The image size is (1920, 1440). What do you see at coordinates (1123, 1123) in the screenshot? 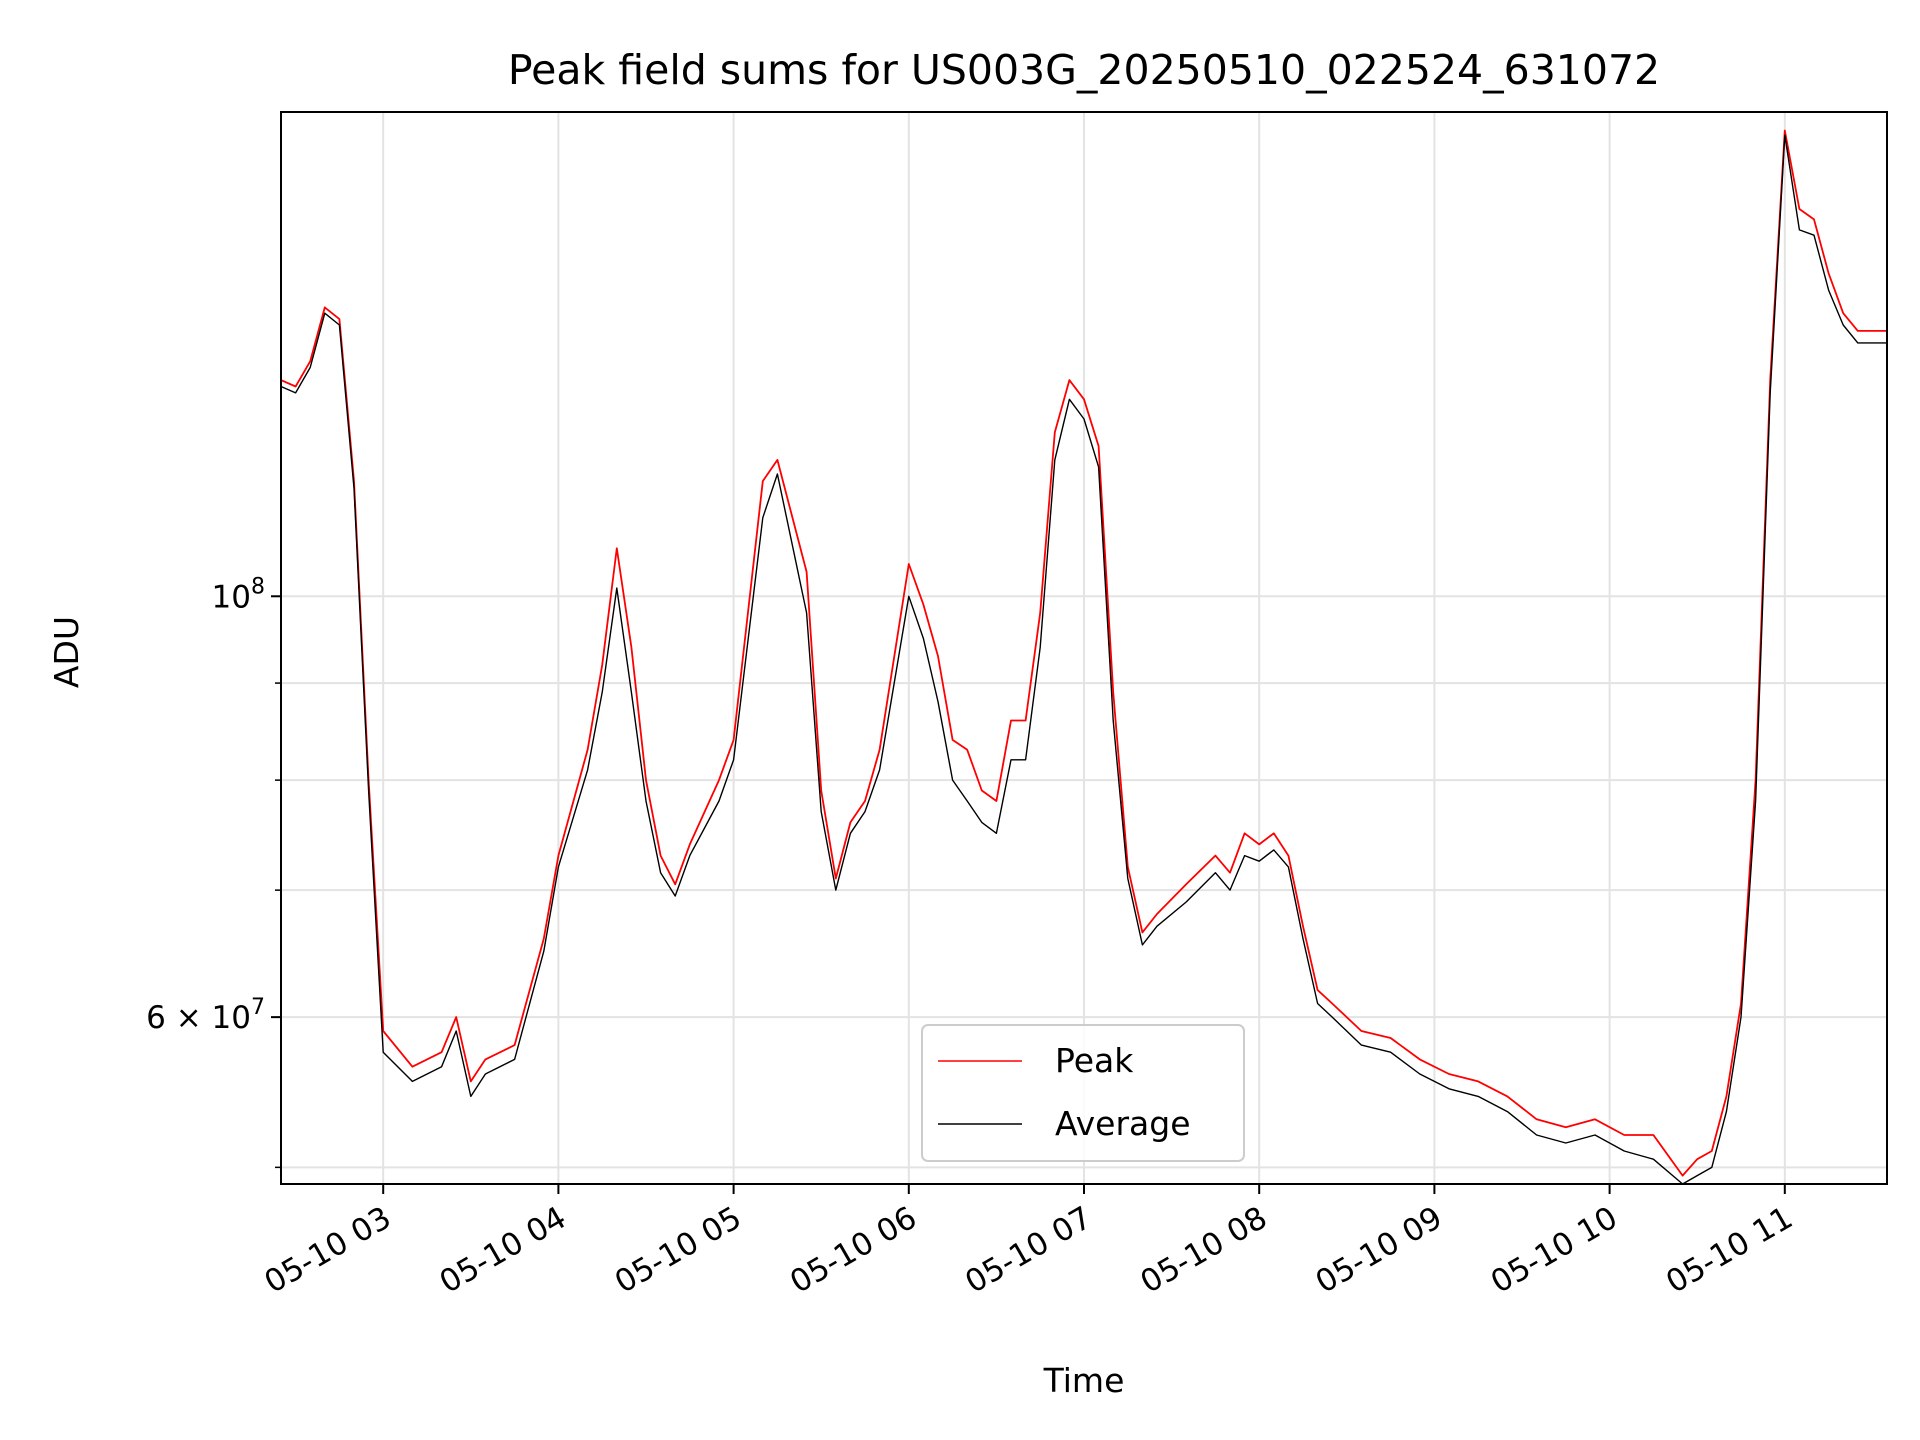
I see `legend-label-average: Average` at bounding box center [1123, 1123].